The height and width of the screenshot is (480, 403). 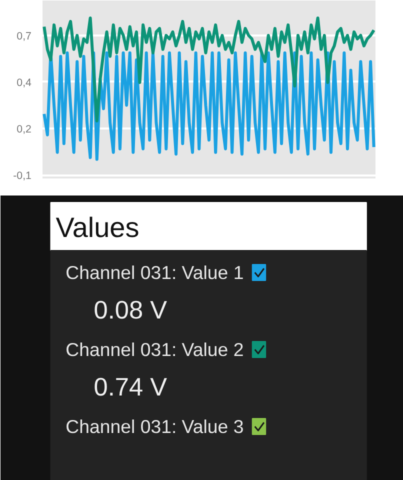 I want to click on text: Values, so click(x=98, y=227).